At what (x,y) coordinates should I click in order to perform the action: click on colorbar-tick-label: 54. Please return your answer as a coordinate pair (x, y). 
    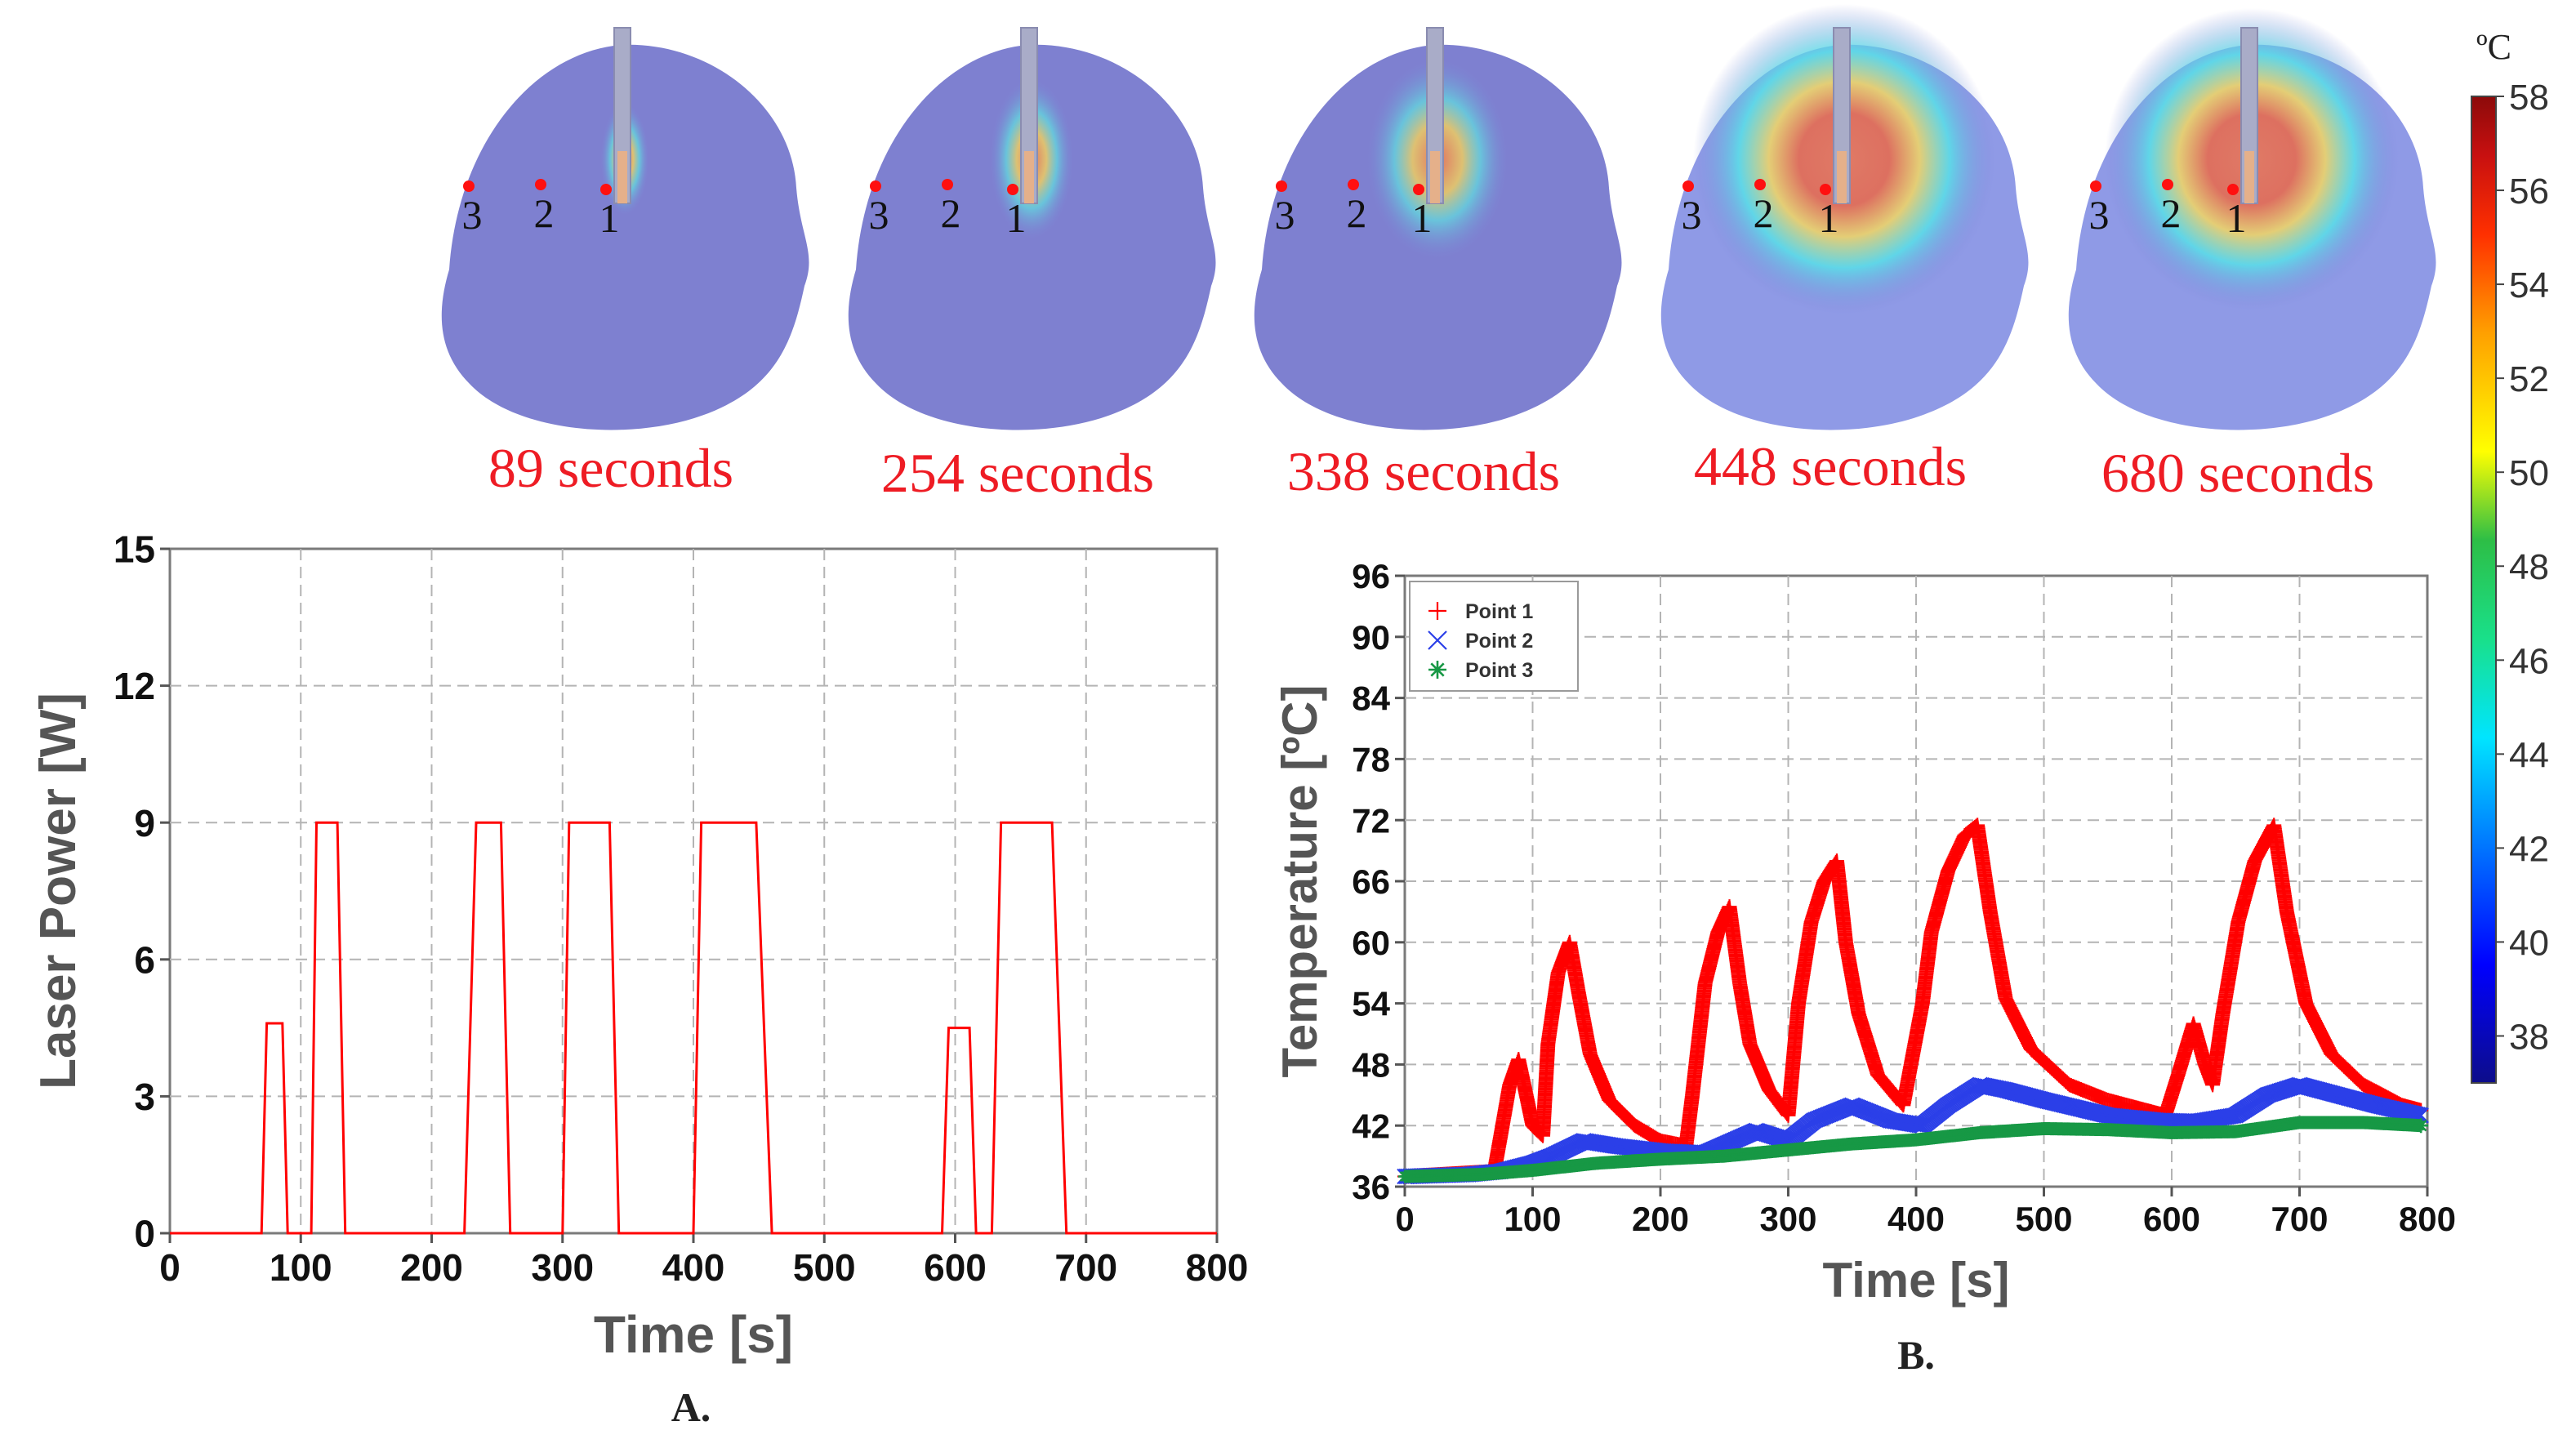
    Looking at the image, I should click on (2529, 285).